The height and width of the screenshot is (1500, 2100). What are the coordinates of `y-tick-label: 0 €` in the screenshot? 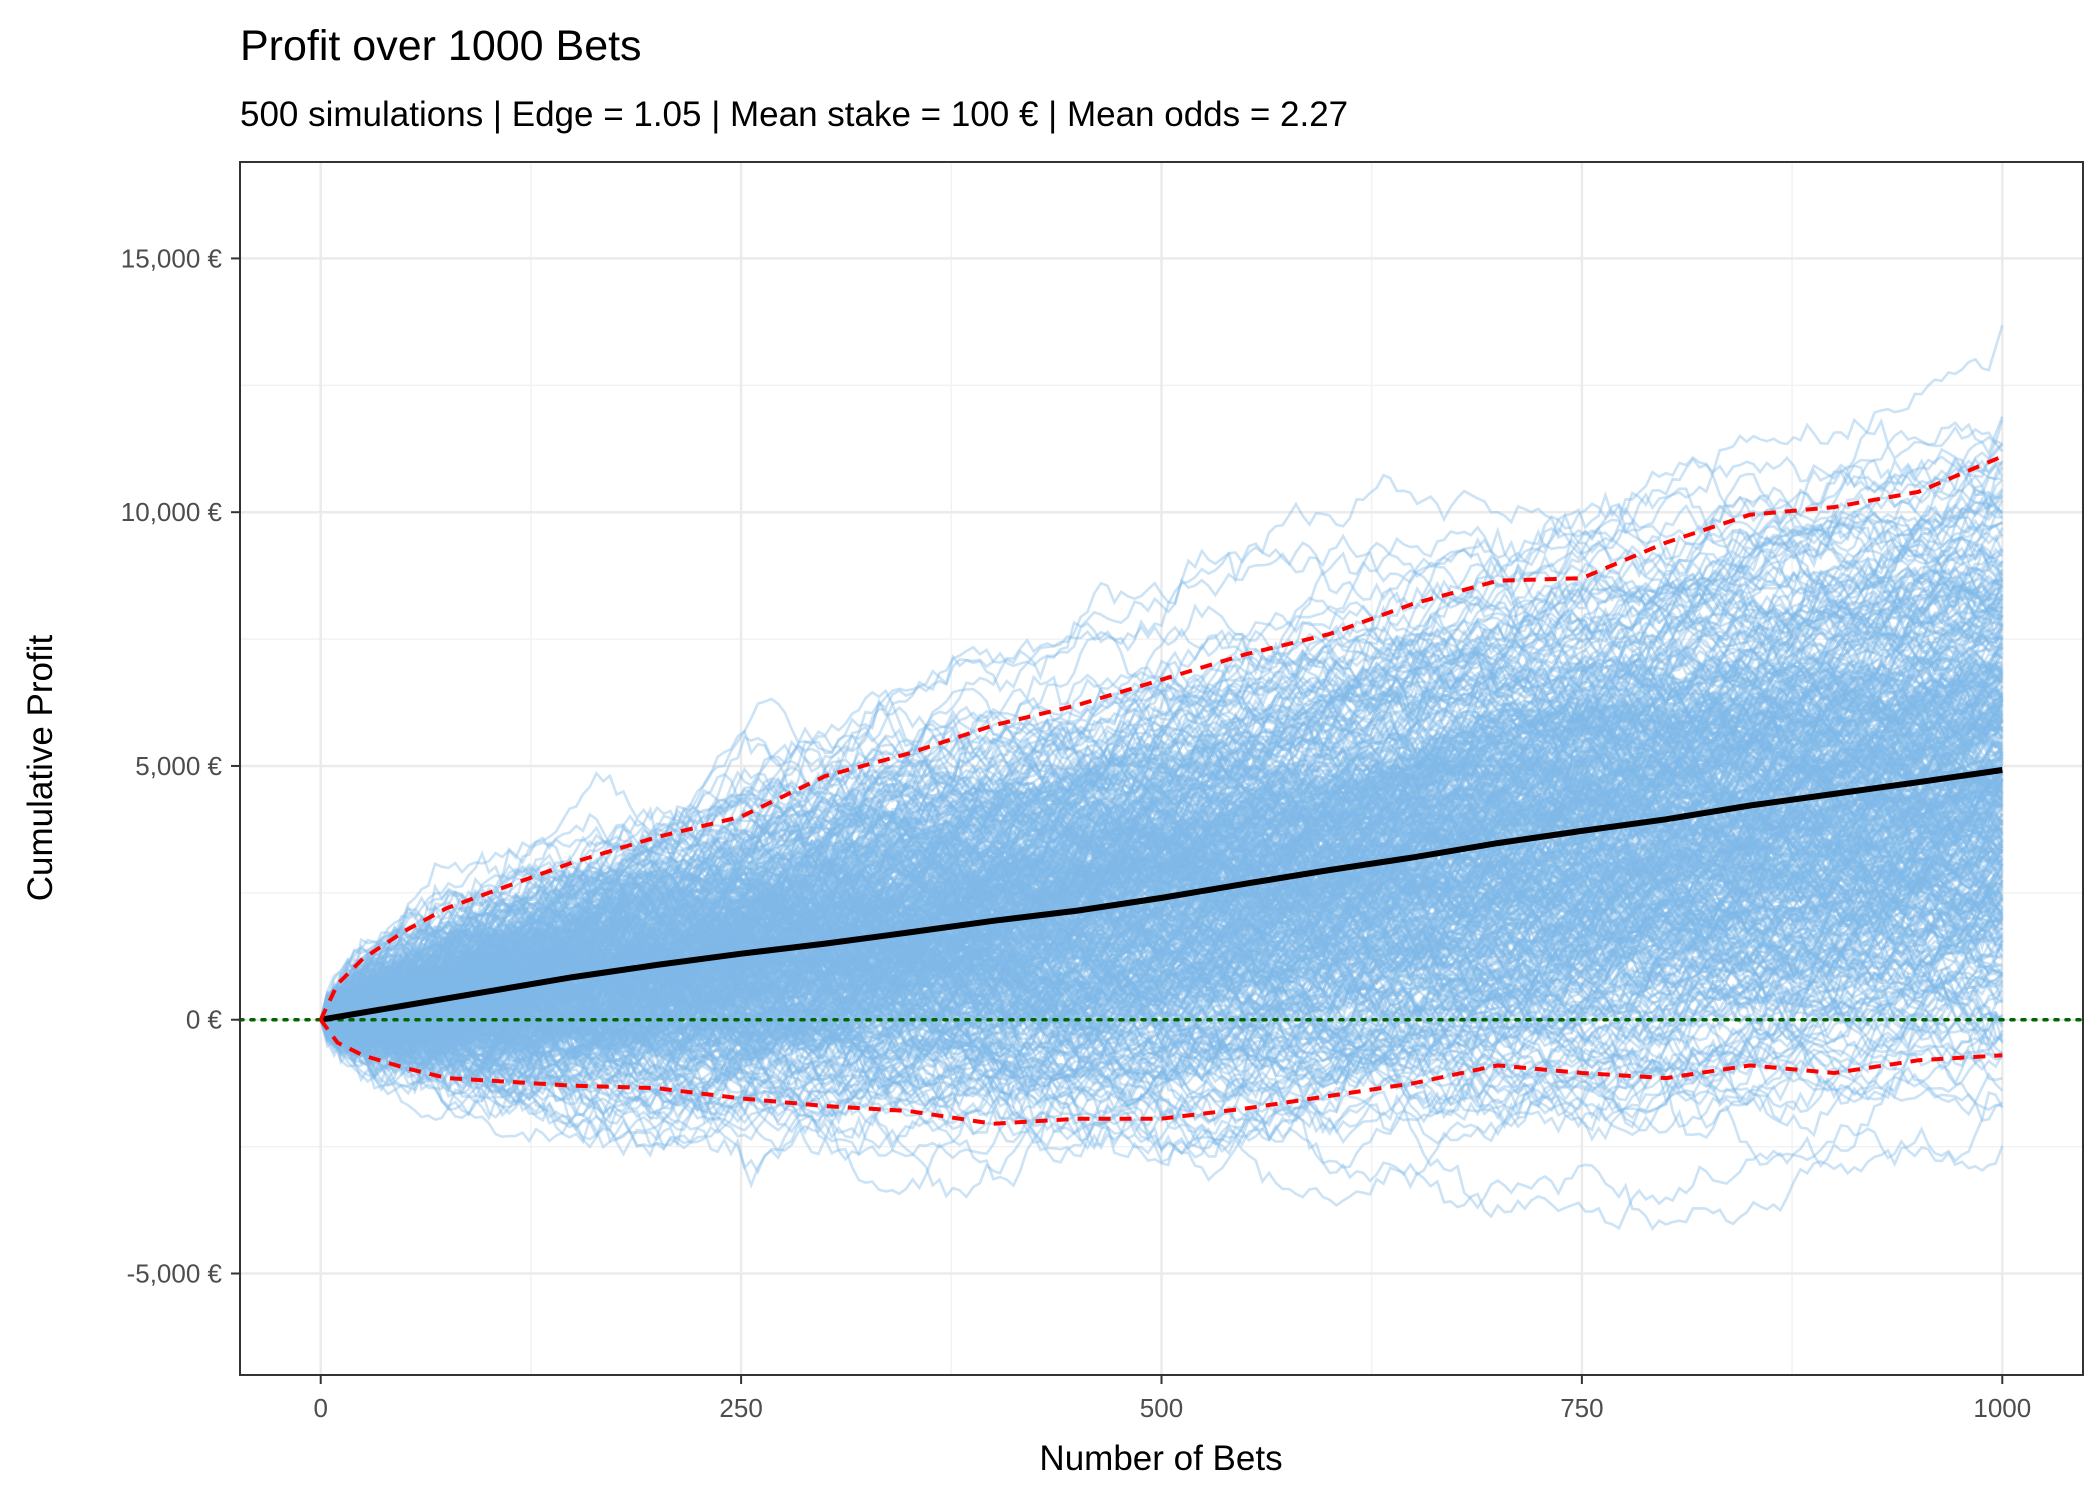 It's located at (204, 1020).